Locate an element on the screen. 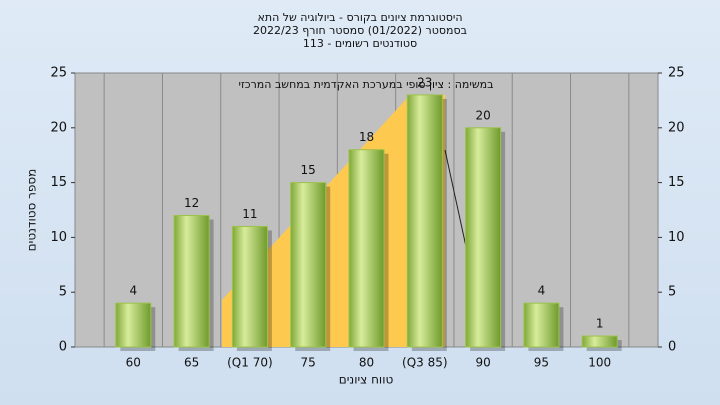 The image size is (720, 405). y2-tick-label: 10 is located at coordinates (676, 237).